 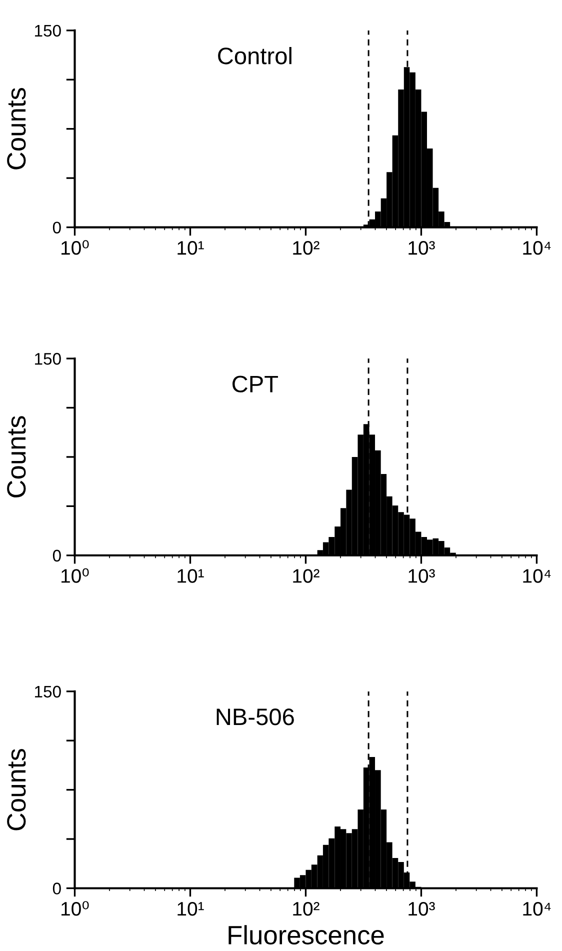 What do you see at coordinates (306, 934) in the screenshot?
I see `x-axis-title: Fluorescence` at bounding box center [306, 934].